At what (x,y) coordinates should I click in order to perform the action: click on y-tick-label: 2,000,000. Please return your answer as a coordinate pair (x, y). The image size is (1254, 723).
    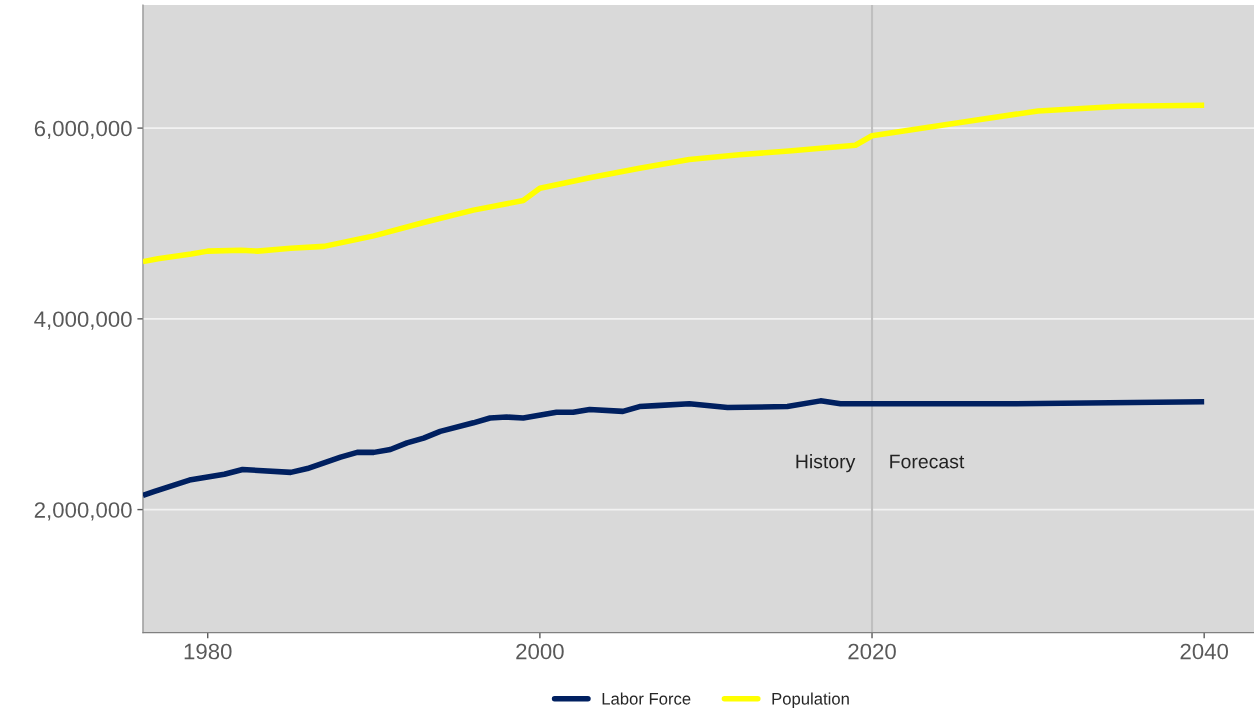
    Looking at the image, I should click on (83, 511).